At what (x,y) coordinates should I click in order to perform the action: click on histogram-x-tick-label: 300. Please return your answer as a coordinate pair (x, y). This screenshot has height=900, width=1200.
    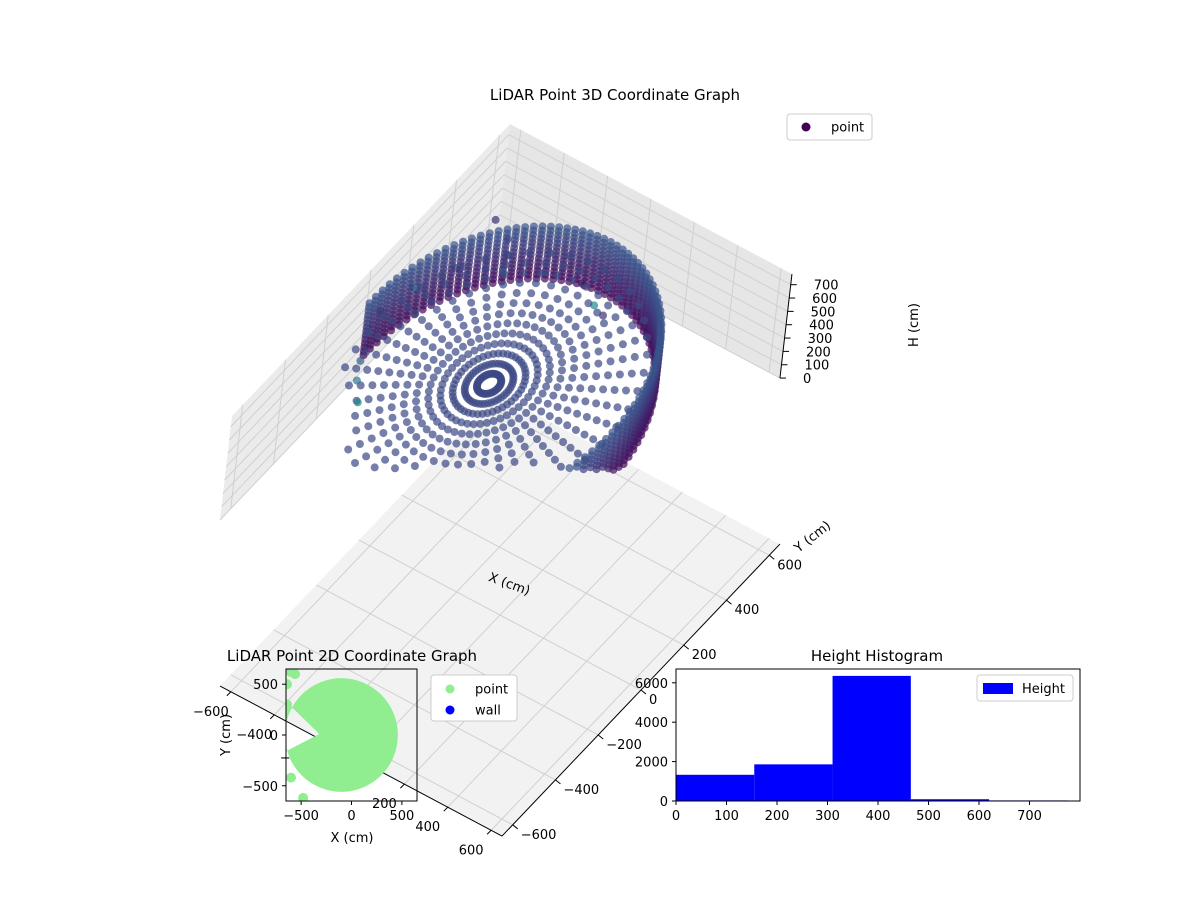
    Looking at the image, I should click on (827, 816).